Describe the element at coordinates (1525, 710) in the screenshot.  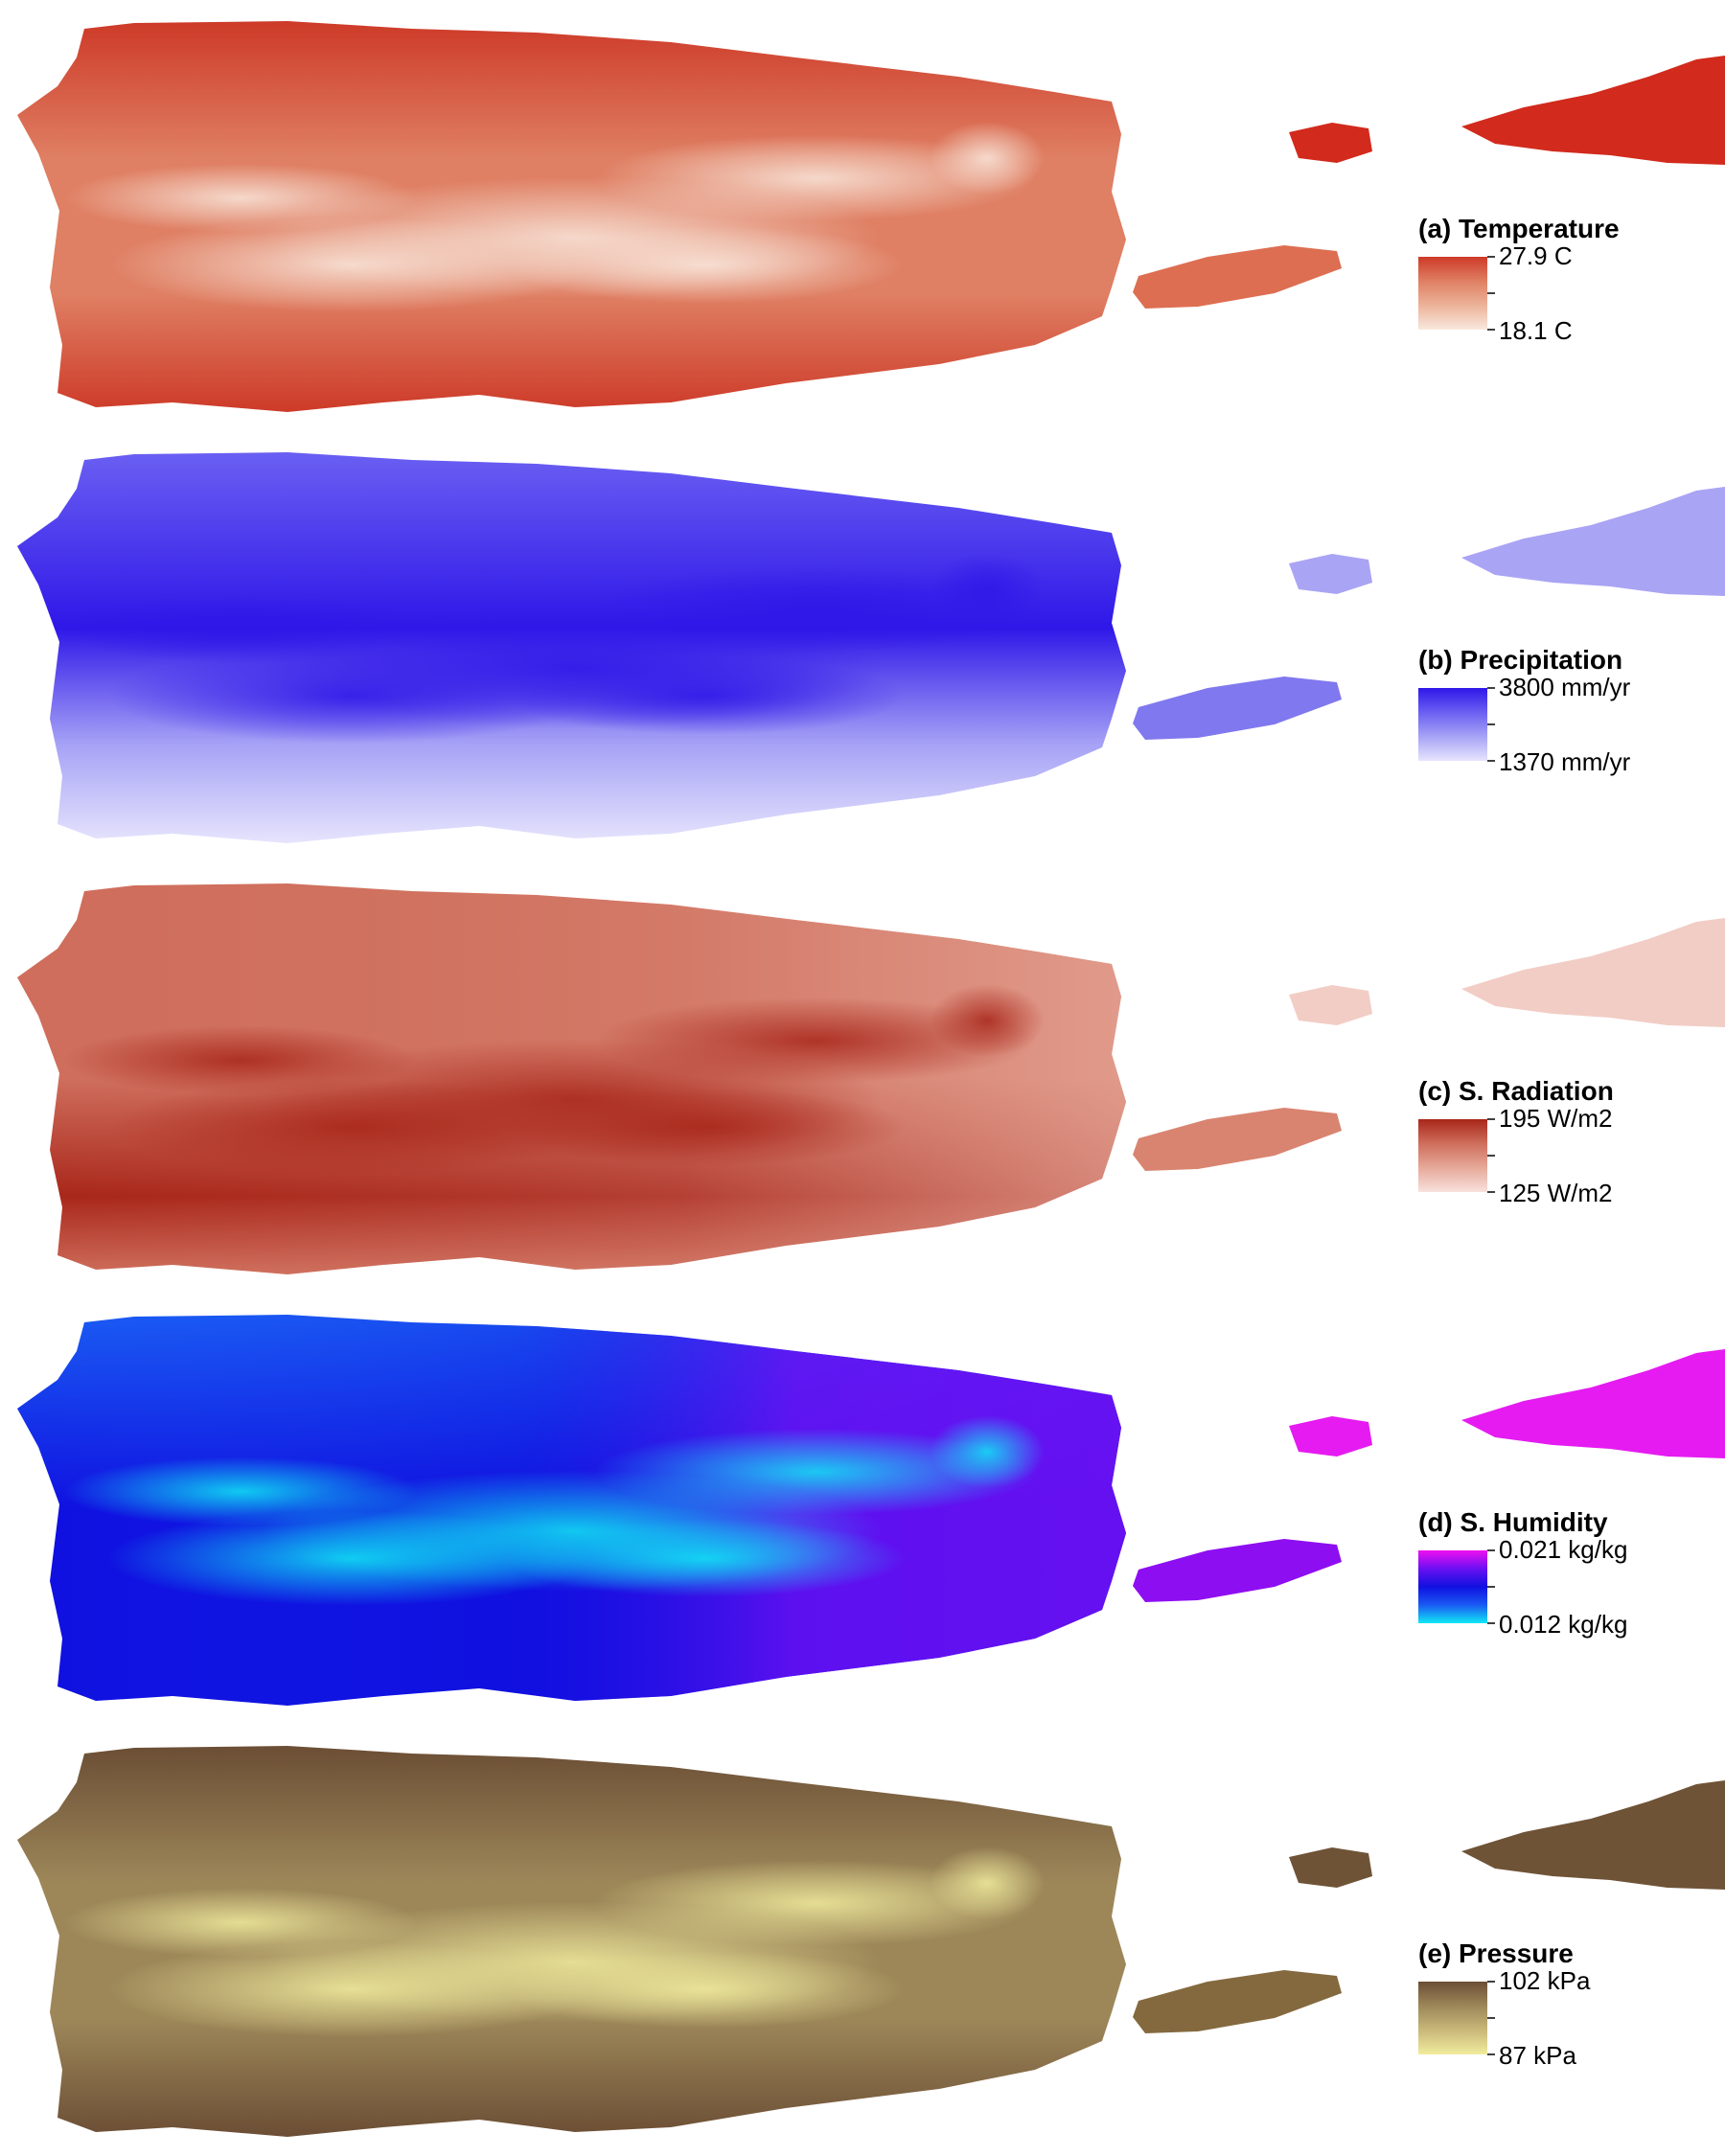
I see `legend: (b) Precipitation 3800 mm/yr 1370 mm/yr` at that location.